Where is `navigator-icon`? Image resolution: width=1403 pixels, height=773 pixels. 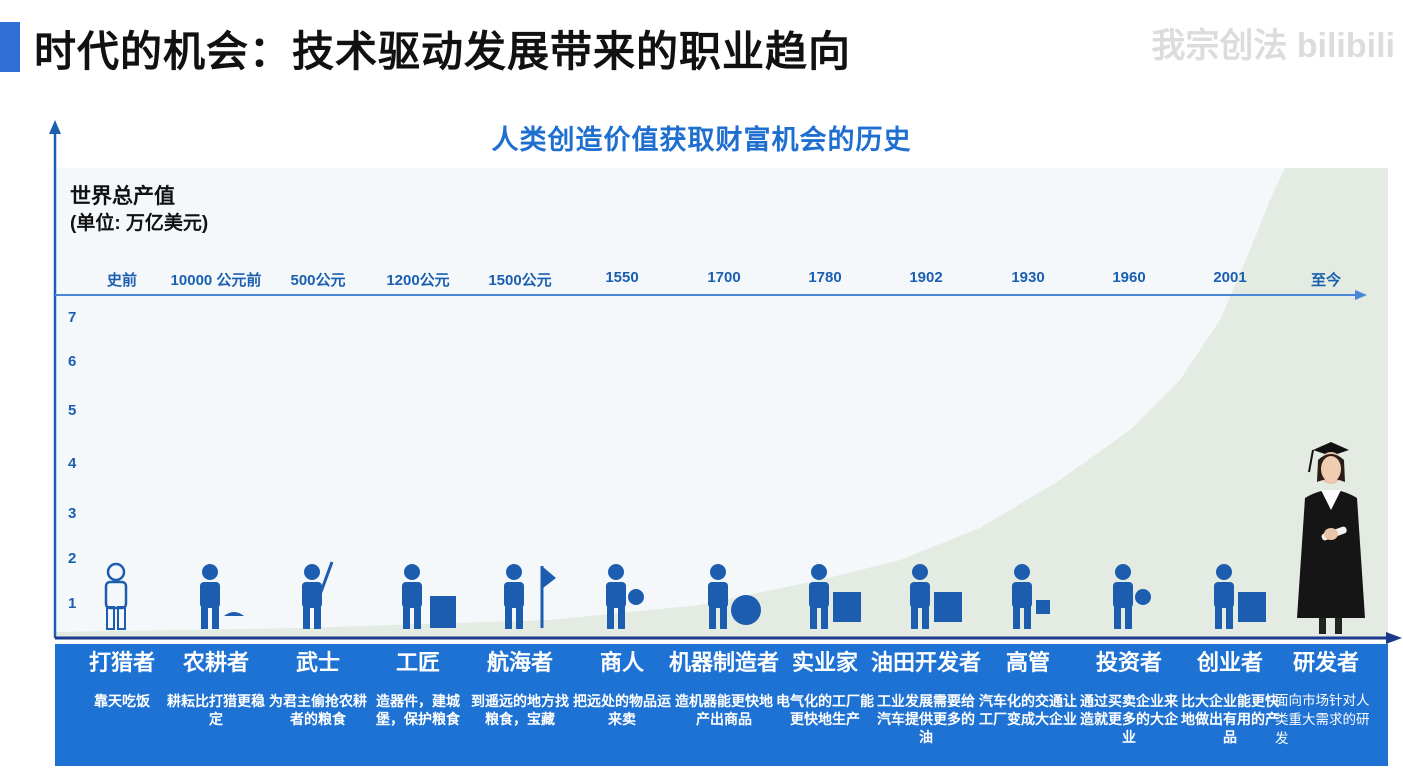
navigator-icon is located at coordinates (530, 596).